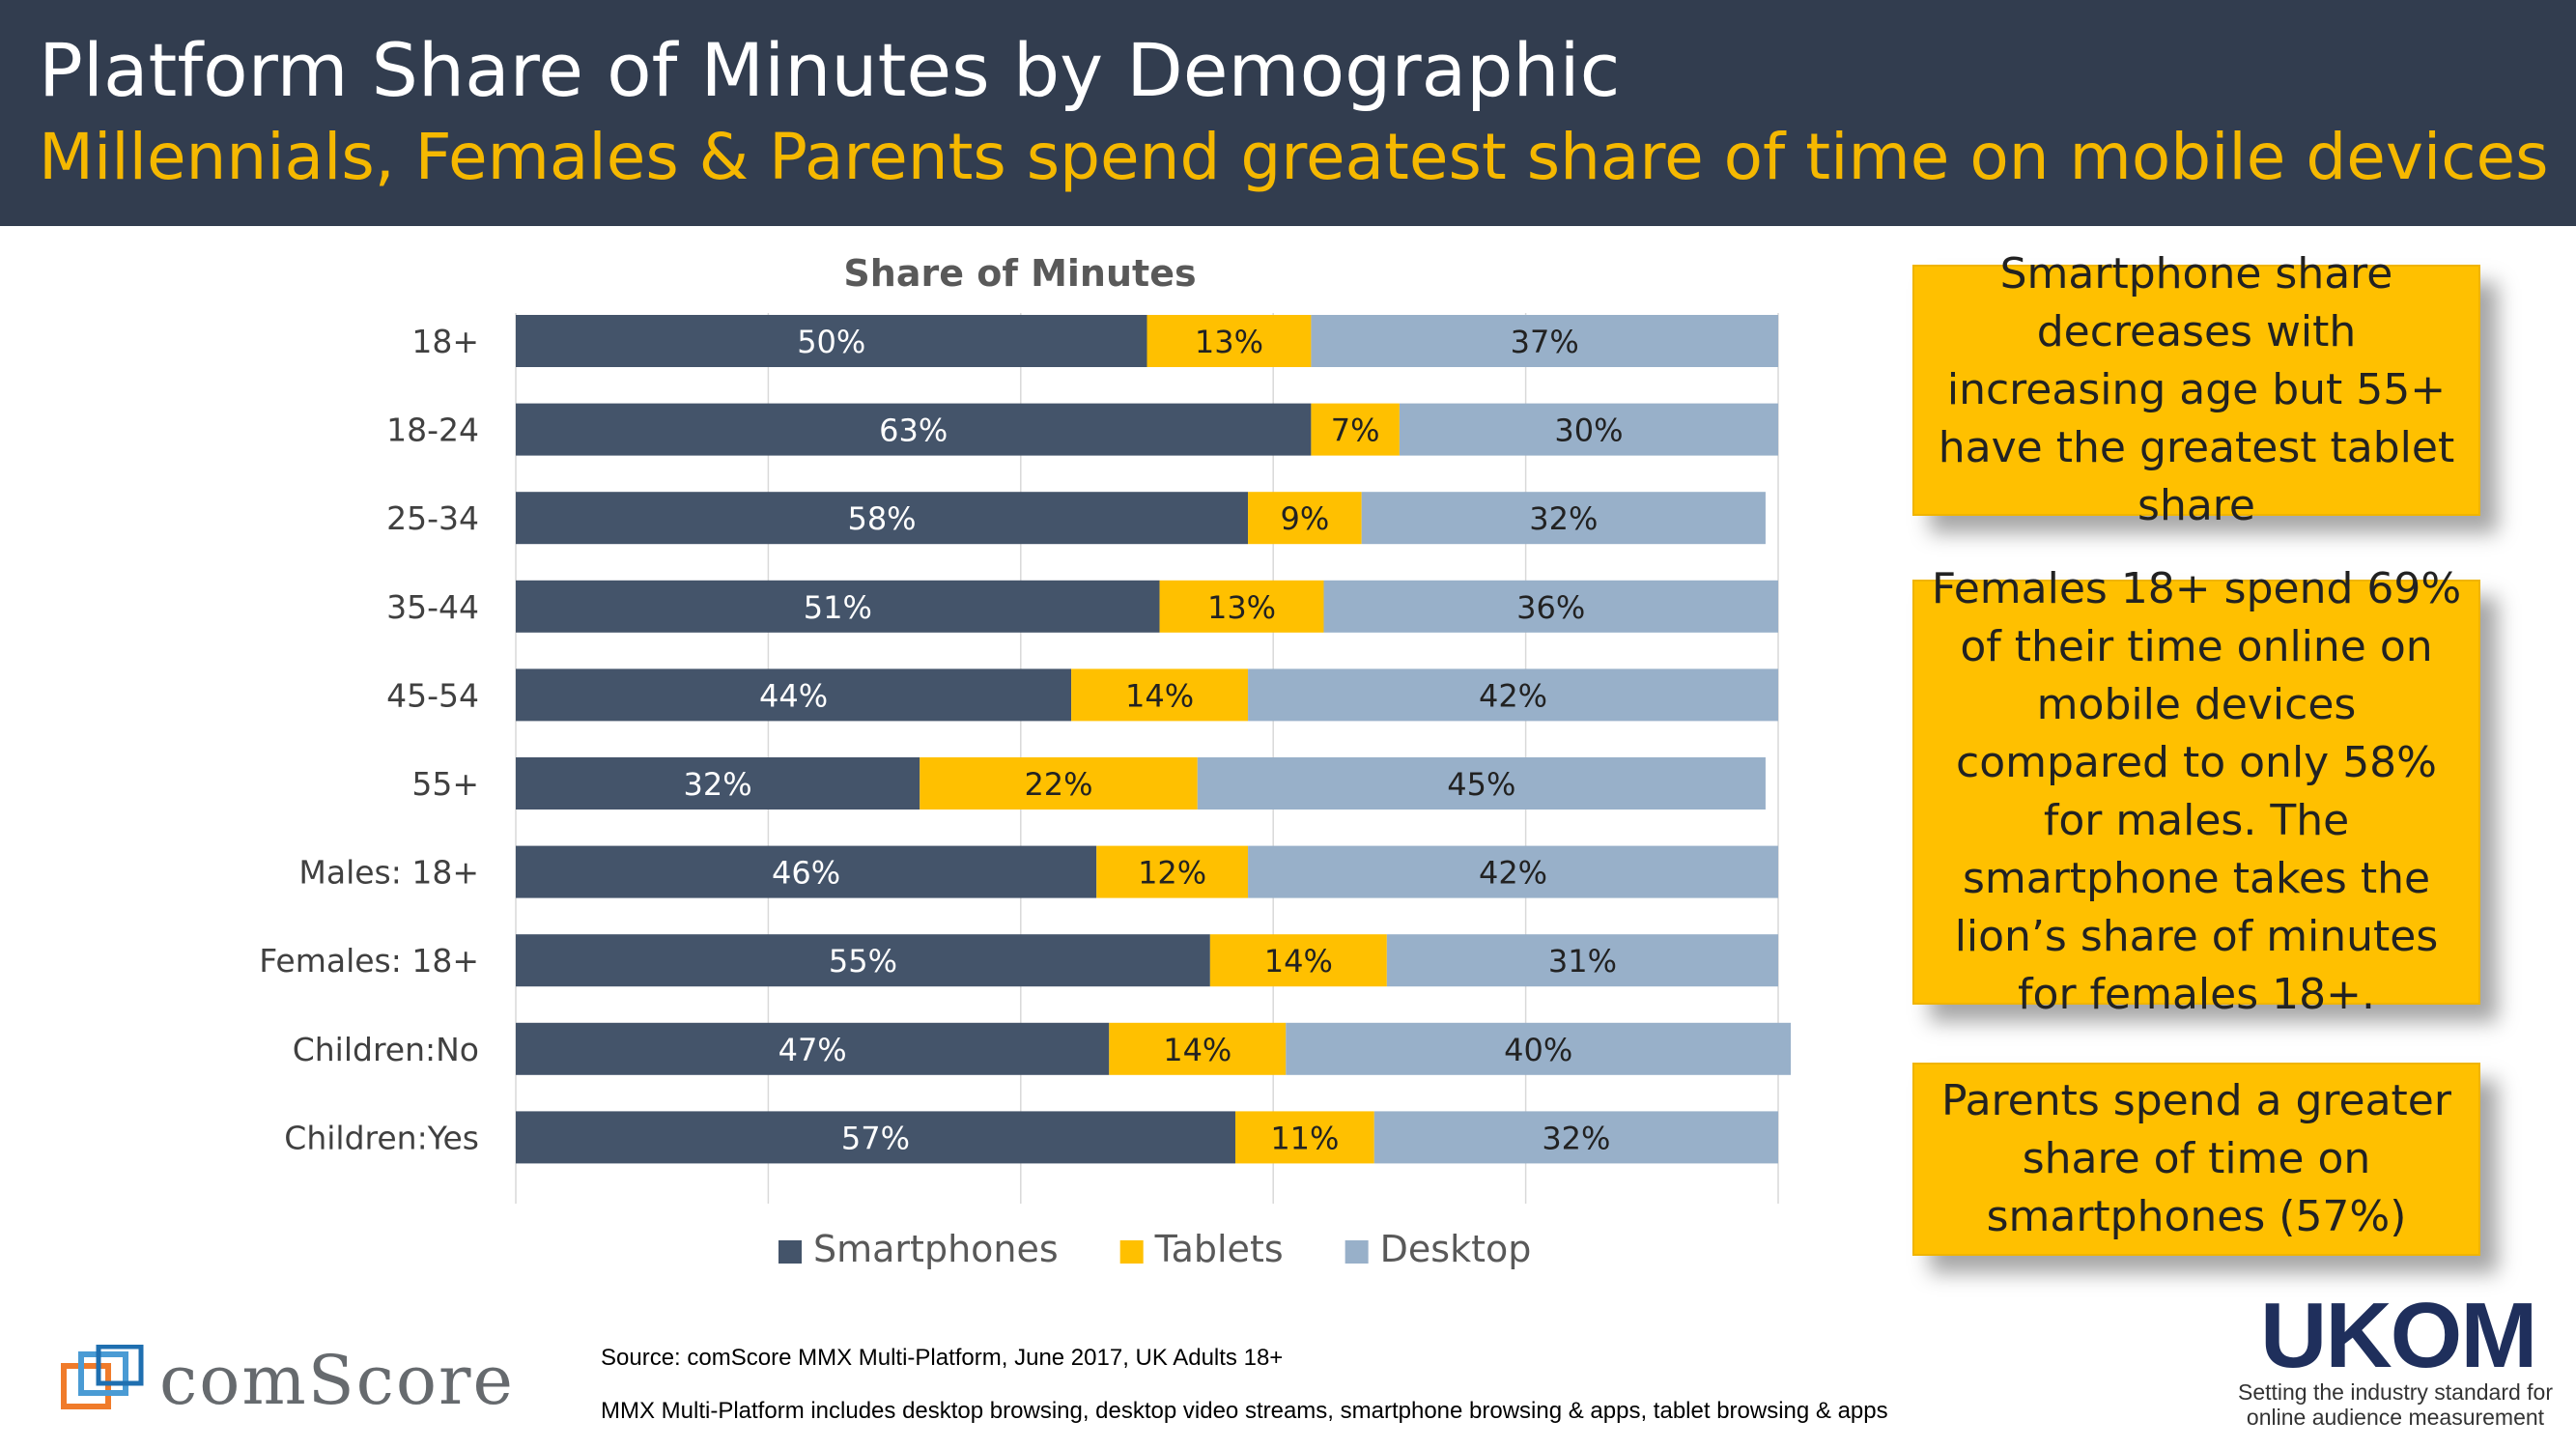 The image size is (2576, 1449). I want to click on data-label: 40%, so click(1538, 1050).